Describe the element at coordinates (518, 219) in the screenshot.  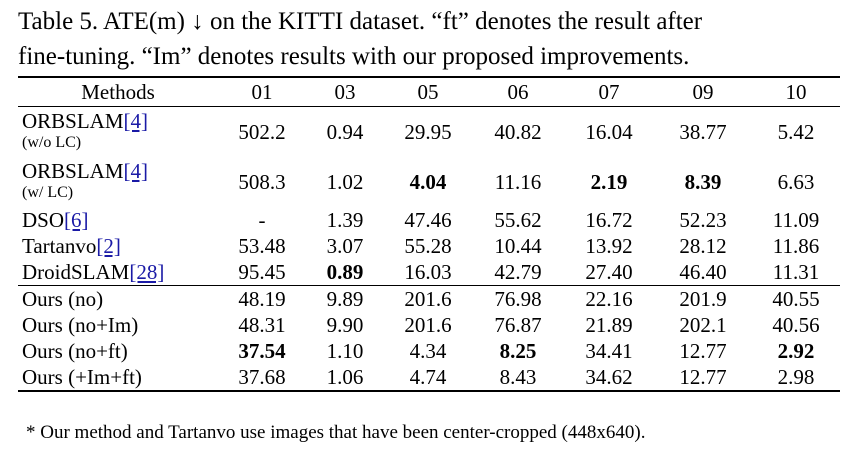
I see `value-cell: 55.62` at that location.